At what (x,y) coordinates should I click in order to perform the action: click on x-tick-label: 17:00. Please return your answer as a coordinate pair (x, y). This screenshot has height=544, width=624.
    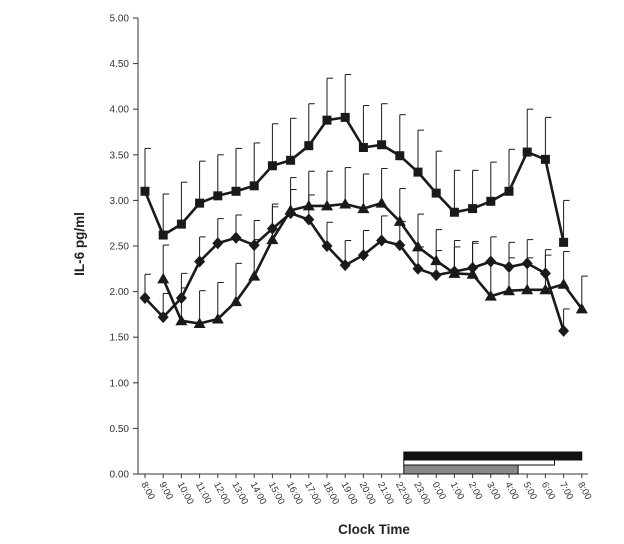
    Looking at the image, I should click on (312, 493).